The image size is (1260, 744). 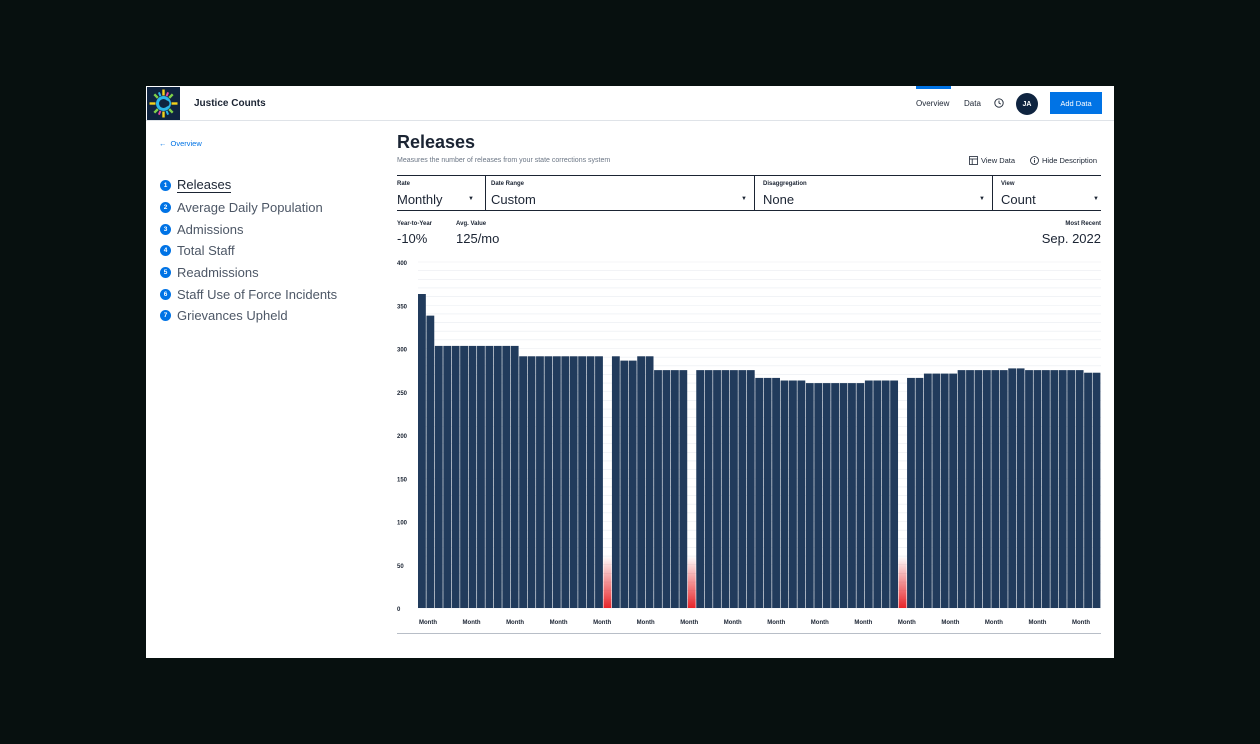 What do you see at coordinates (972, 103) in the screenshot?
I see `nav-data: Data` at bounding box center [972, 103].